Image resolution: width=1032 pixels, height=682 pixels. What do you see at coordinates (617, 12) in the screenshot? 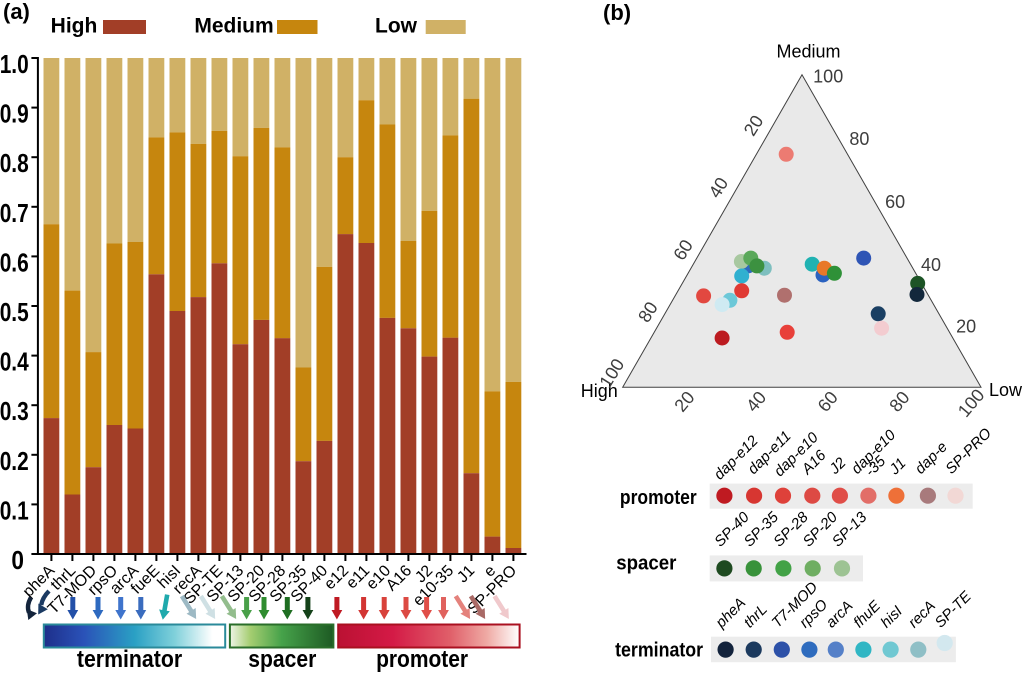
I see `svg-text: (b)` at bounding box center [617, 12].